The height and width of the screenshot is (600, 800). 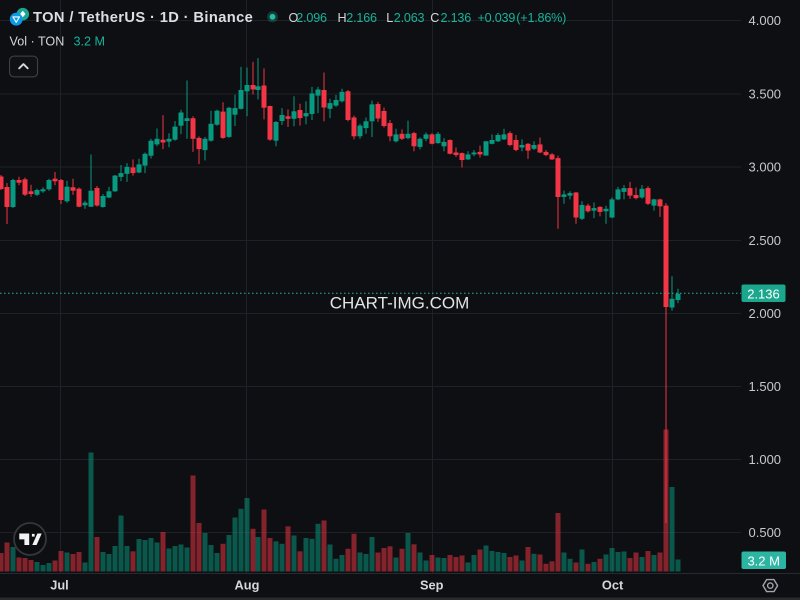 I want to click on svg-text: 3.000, so click(x=765, y=167).